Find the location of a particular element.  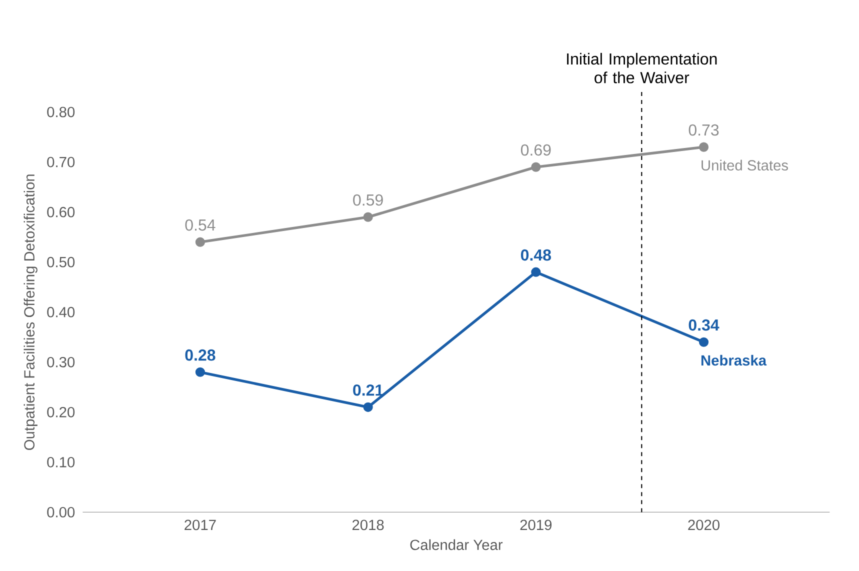

series-label: United States is located at coordinates (745, 165).